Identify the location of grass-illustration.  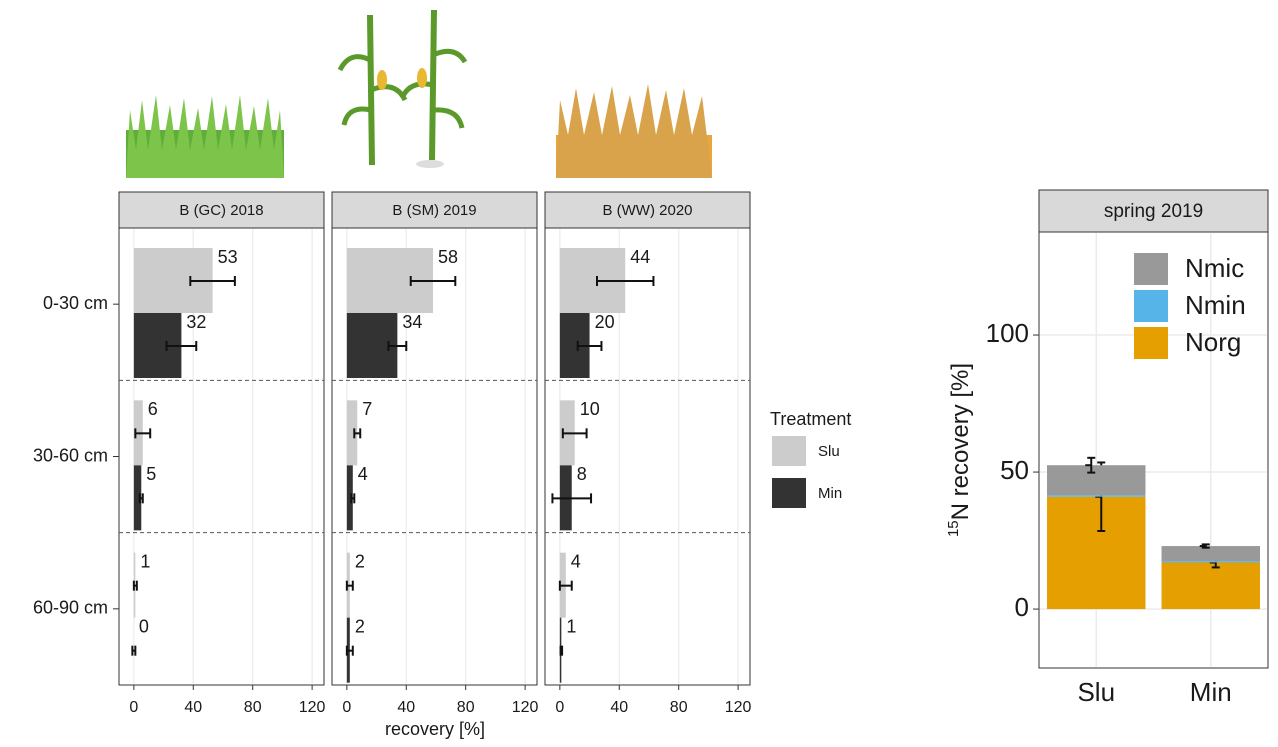
(205, 136).